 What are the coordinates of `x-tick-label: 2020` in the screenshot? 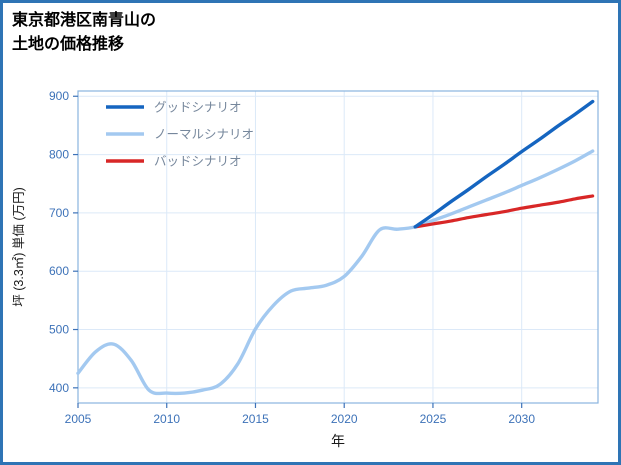 It's located at (344, 419).